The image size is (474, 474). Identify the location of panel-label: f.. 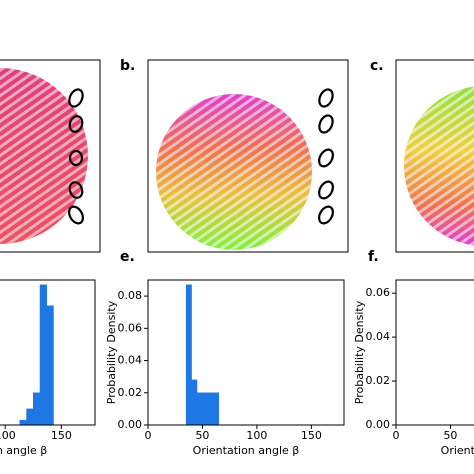
(373, 257).